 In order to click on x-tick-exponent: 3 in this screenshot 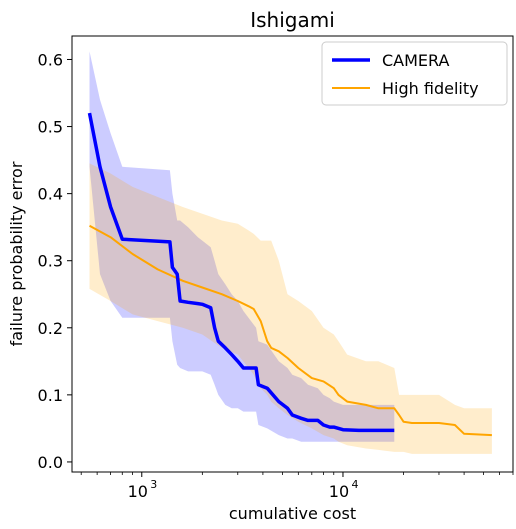, I will do `click(153, 484)`.